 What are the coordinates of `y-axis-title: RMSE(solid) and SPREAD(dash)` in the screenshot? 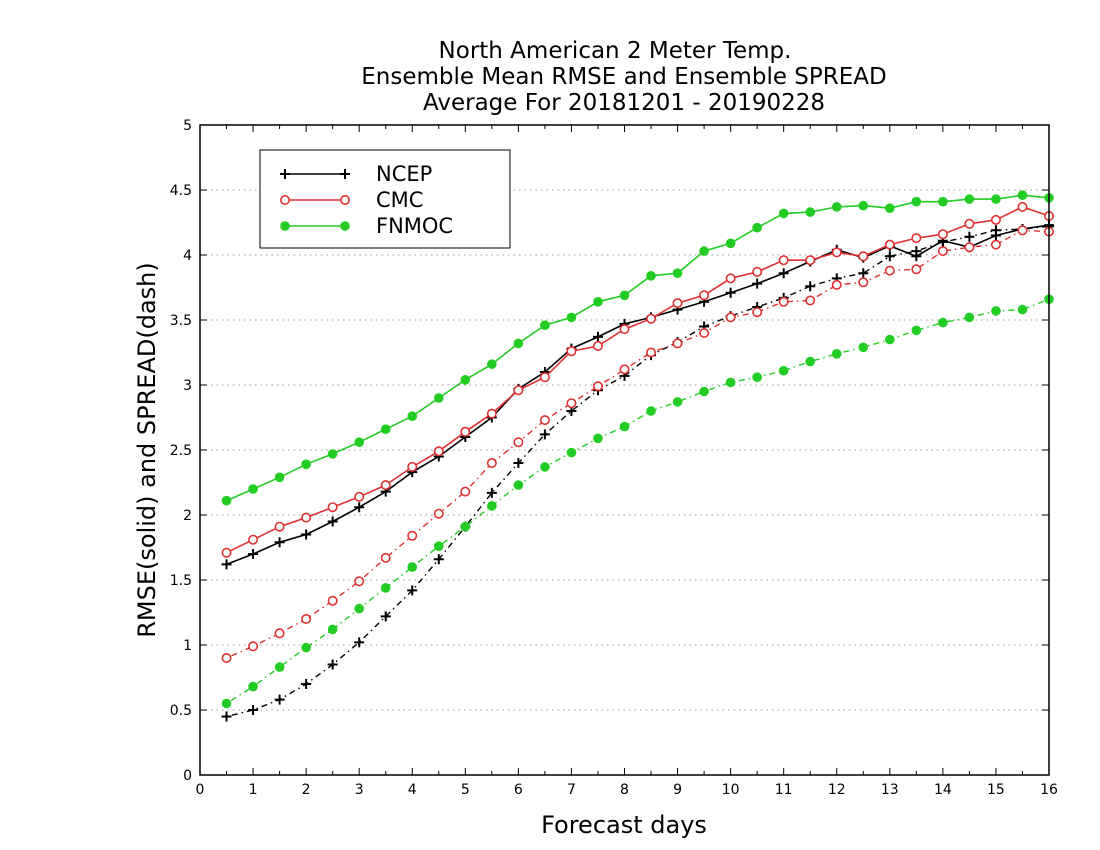 It's located at (147, 450).